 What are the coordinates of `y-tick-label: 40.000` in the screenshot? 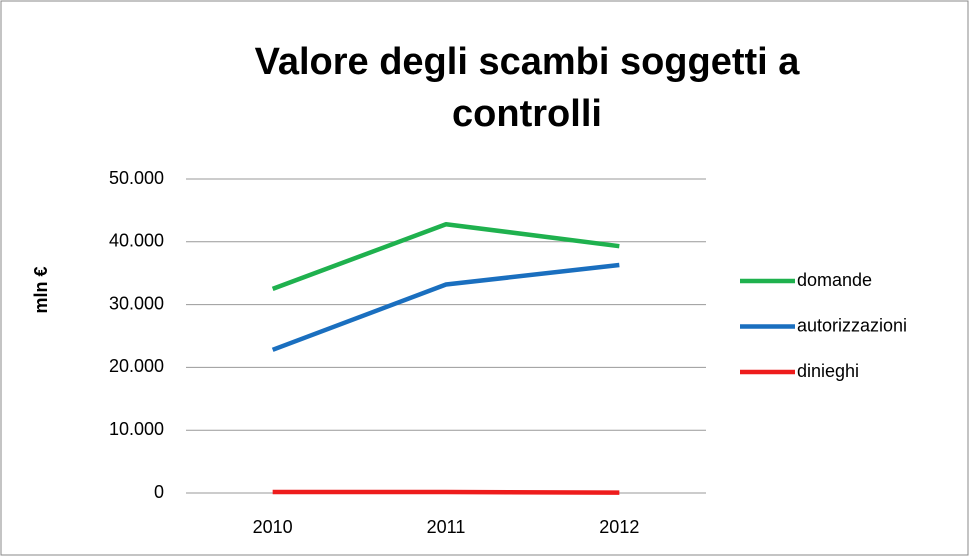 It's located at (136, 241).